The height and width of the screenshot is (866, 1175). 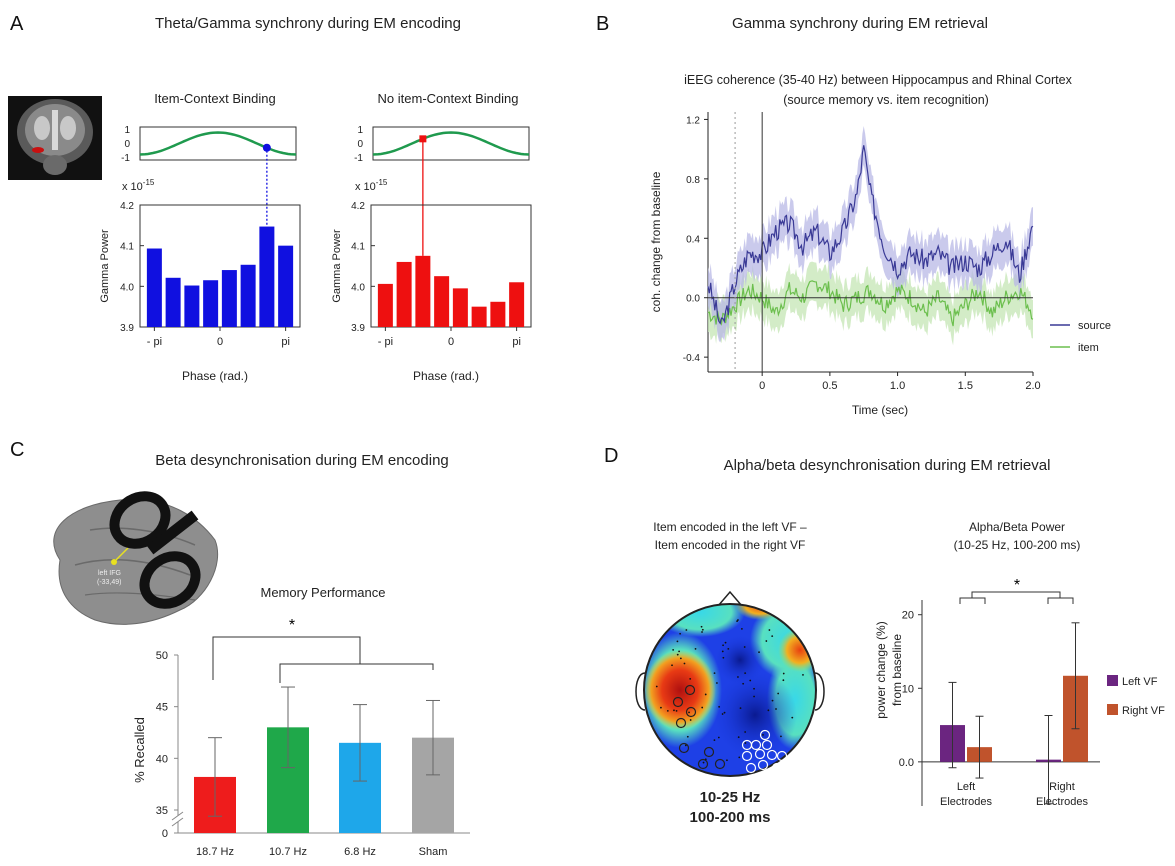 What do you see at coordinates (127, 144) in the screenshot?
I see `chart-a1-sine-tick-0: 0` at bounding box center [127, 144].